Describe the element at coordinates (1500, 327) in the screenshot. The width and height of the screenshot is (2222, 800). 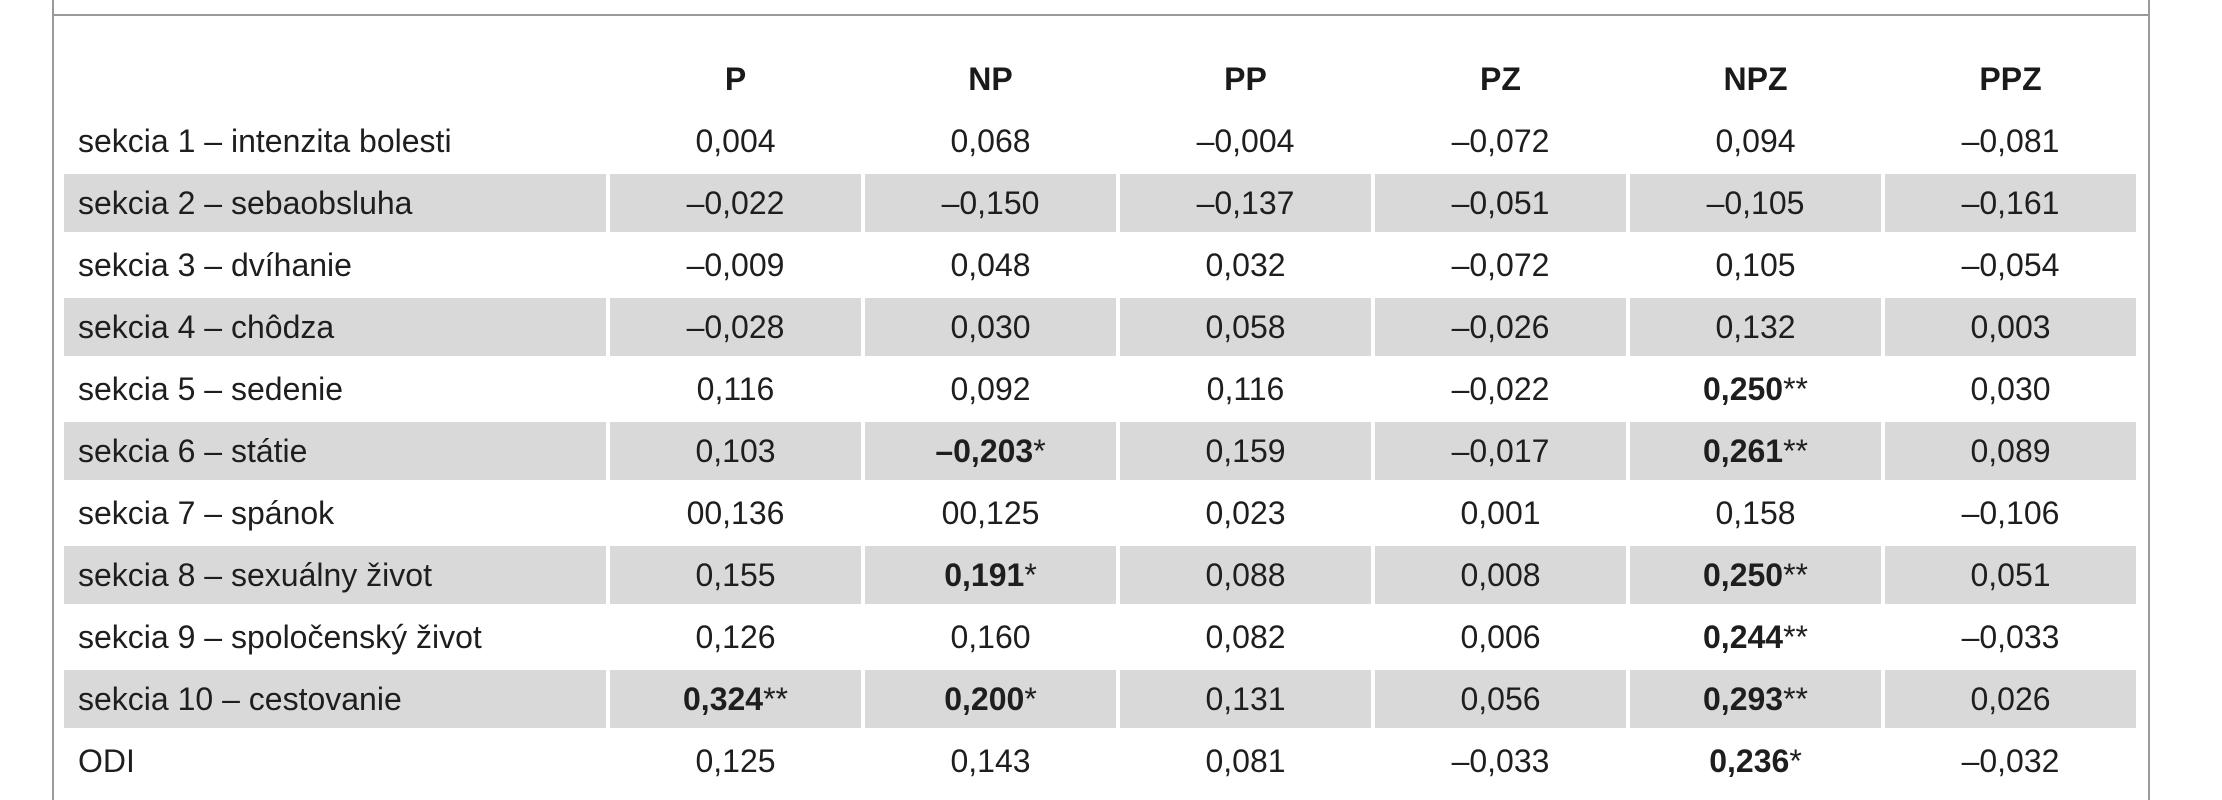
I see `cell-value: –0,026` at that location.